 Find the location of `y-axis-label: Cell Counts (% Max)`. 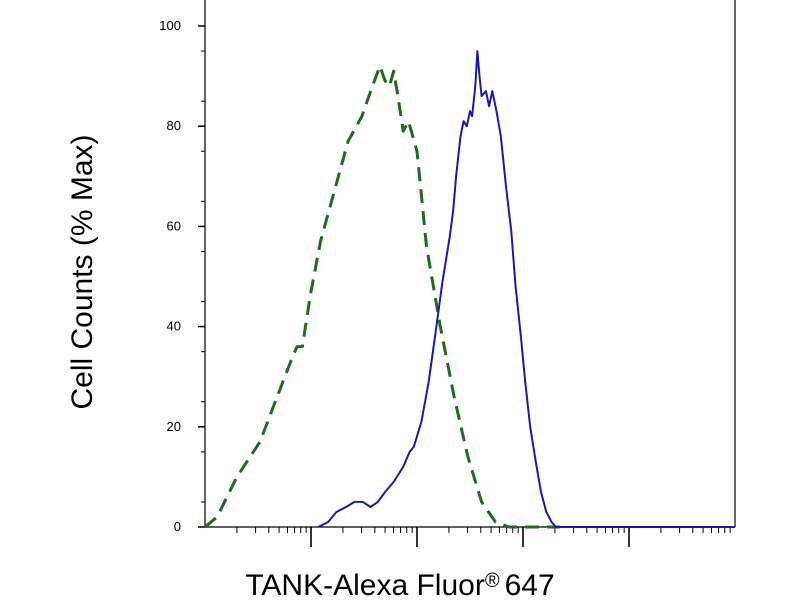

y-axis-label: Cell Counts (% Max) is located at coordinates (82, 271).